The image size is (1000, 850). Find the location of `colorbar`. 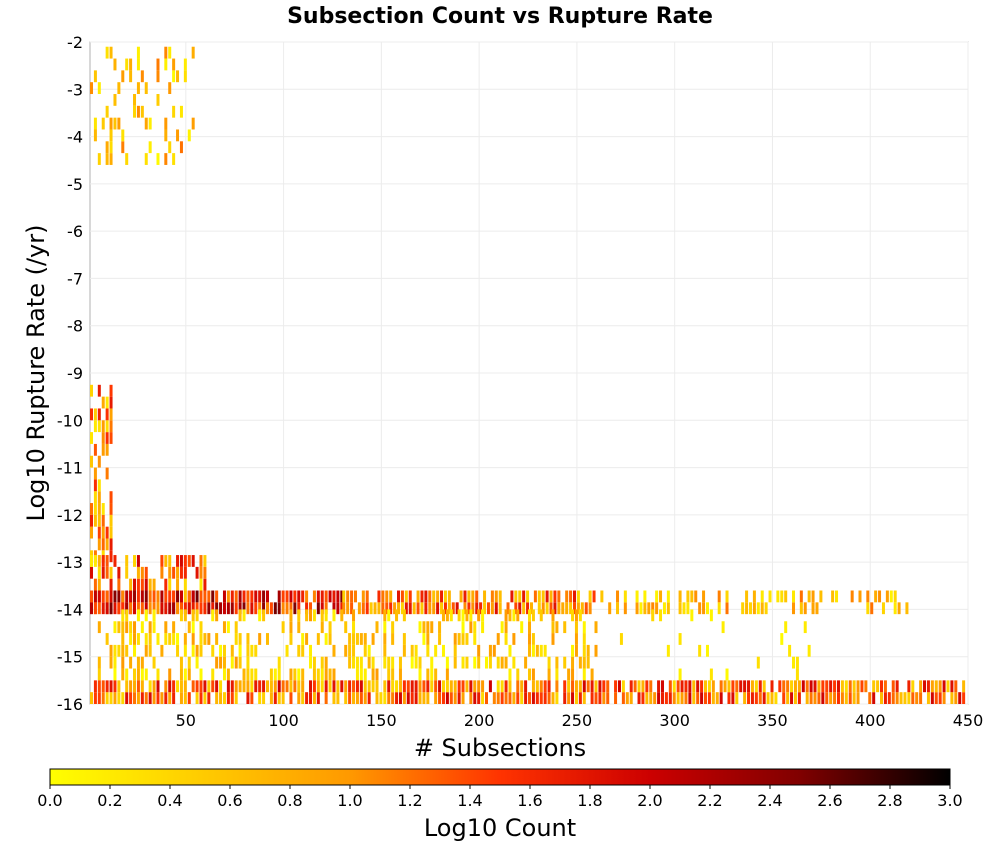

colorbar is located at coordinates (500, 777).